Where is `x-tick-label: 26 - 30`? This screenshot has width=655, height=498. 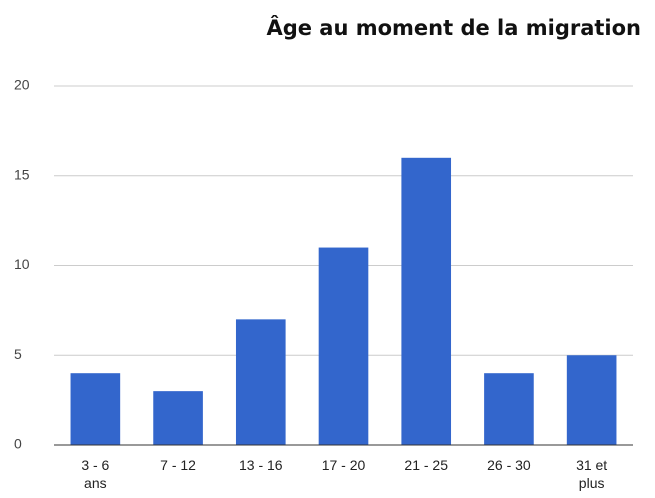 x-tick-label: 26 - 30 is located at coordinates (509, 465).